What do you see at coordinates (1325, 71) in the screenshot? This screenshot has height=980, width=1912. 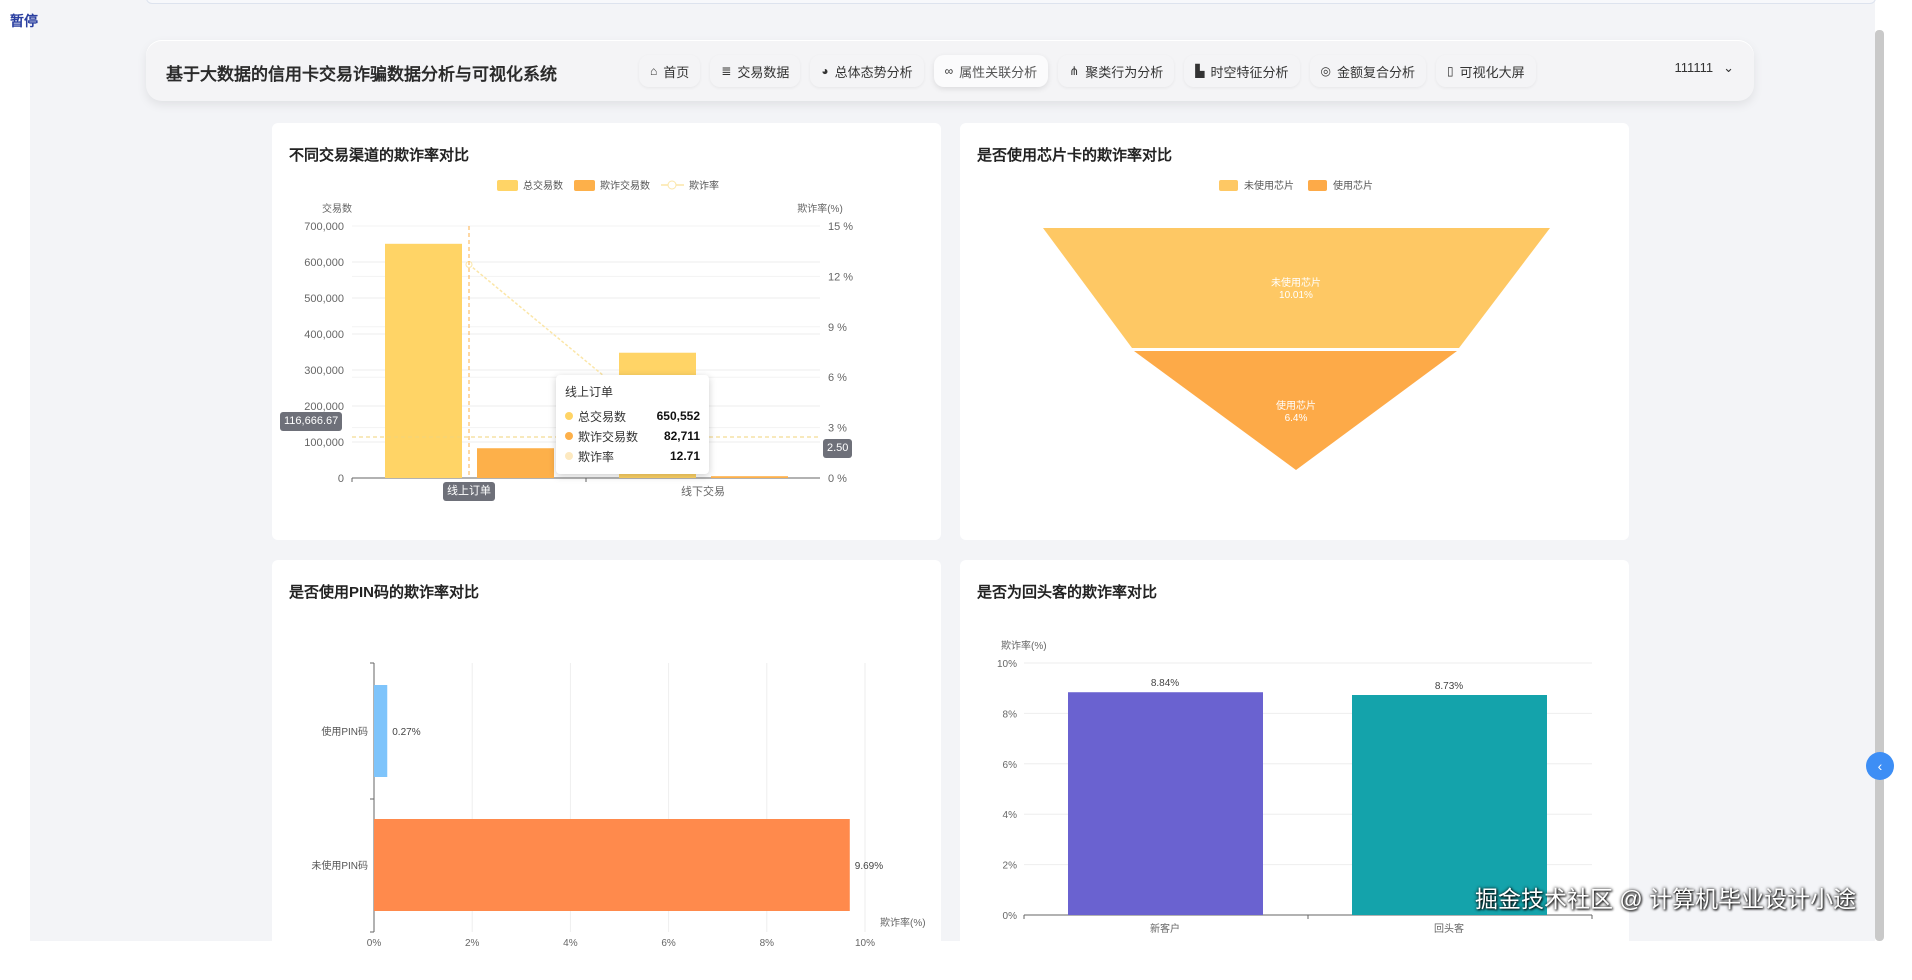 I see `coins-icon: ◎` at bounding box center [1325, 71].